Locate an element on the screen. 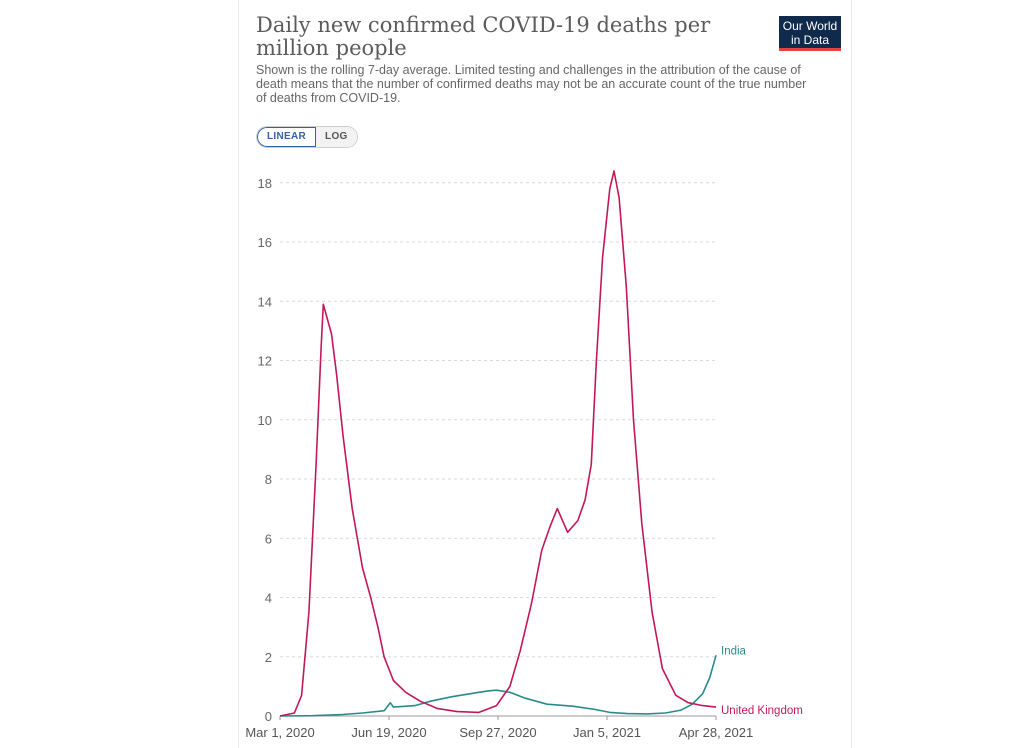  right-divider is located at coordinates (851, 374).